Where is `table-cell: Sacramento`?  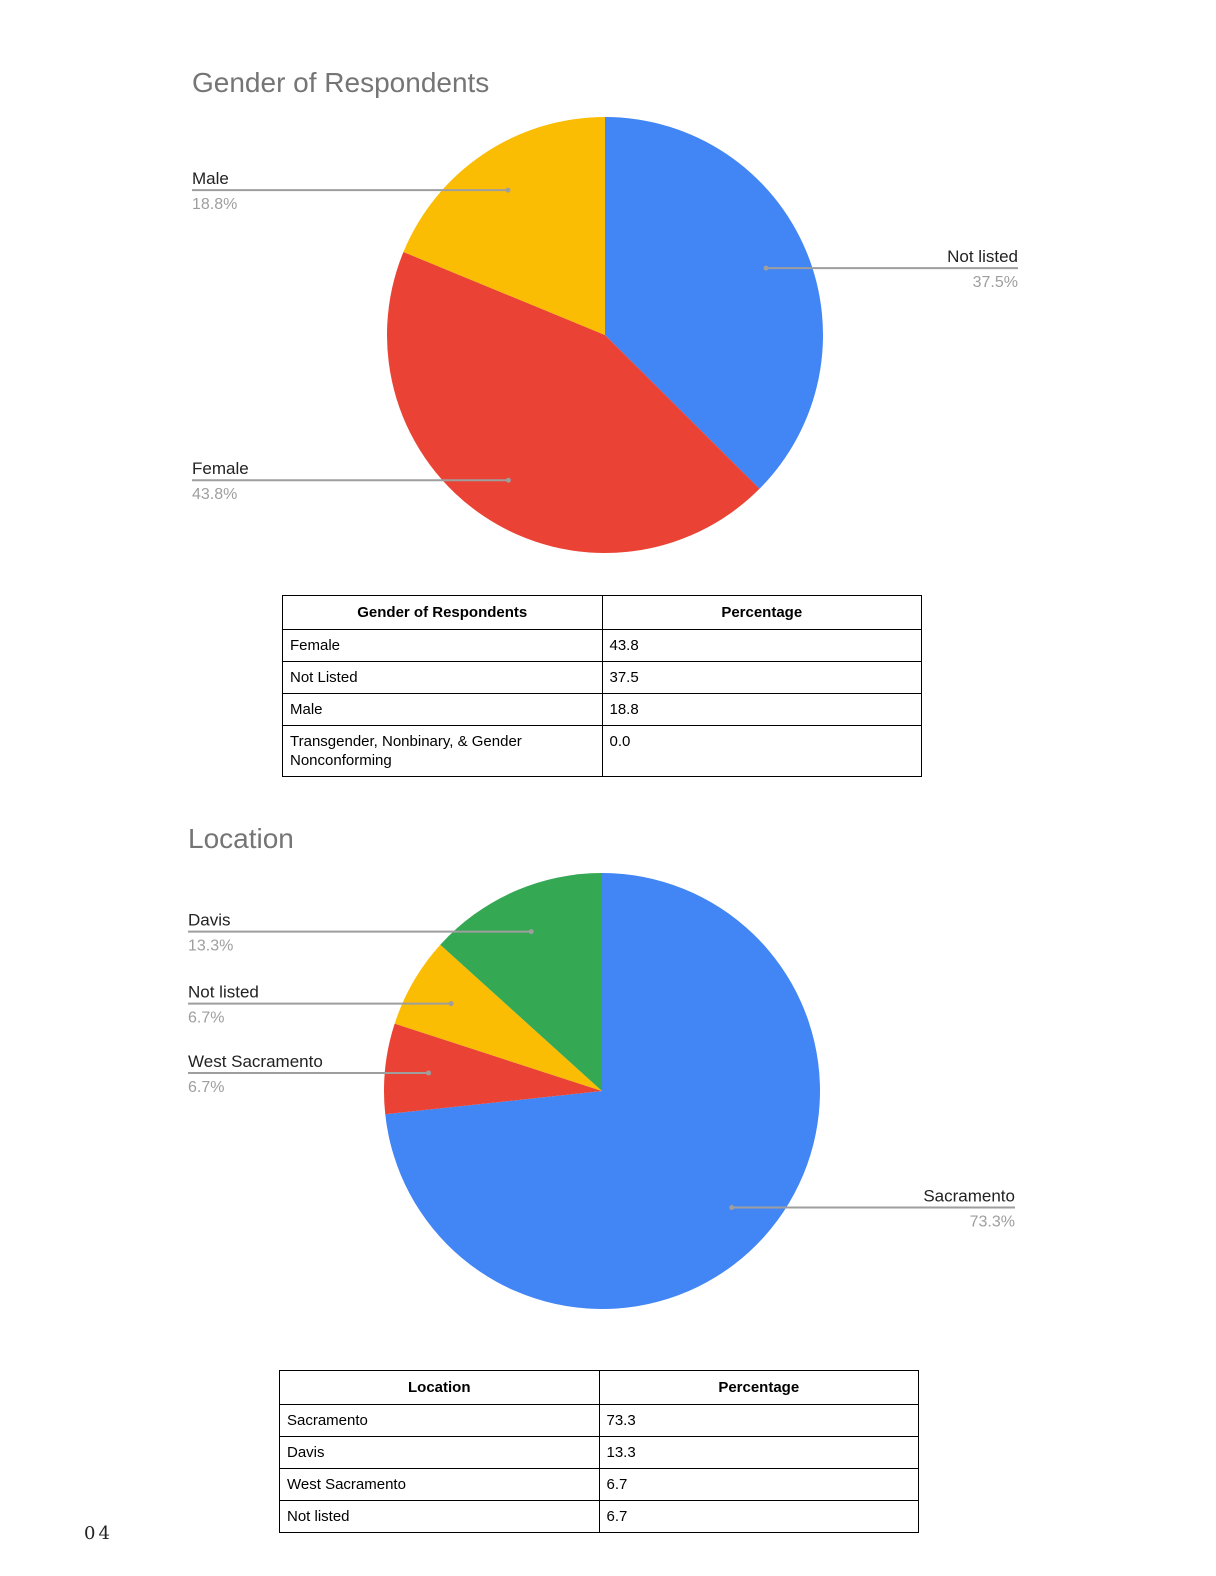
table-cell: Sacramento is located at coordinates (439, 1420).